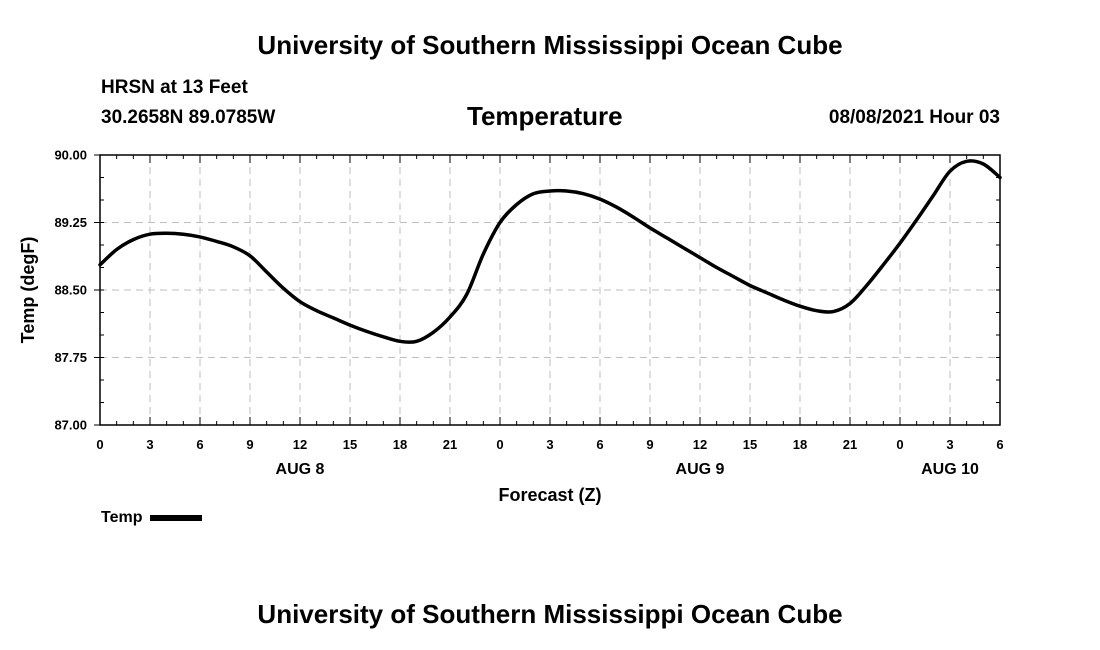 The width and height of the screenshot is (1100, 650). Describe the element at coordinates (70, 425) in the screenshot. I see `y-tick-label: 87.00` at that location.